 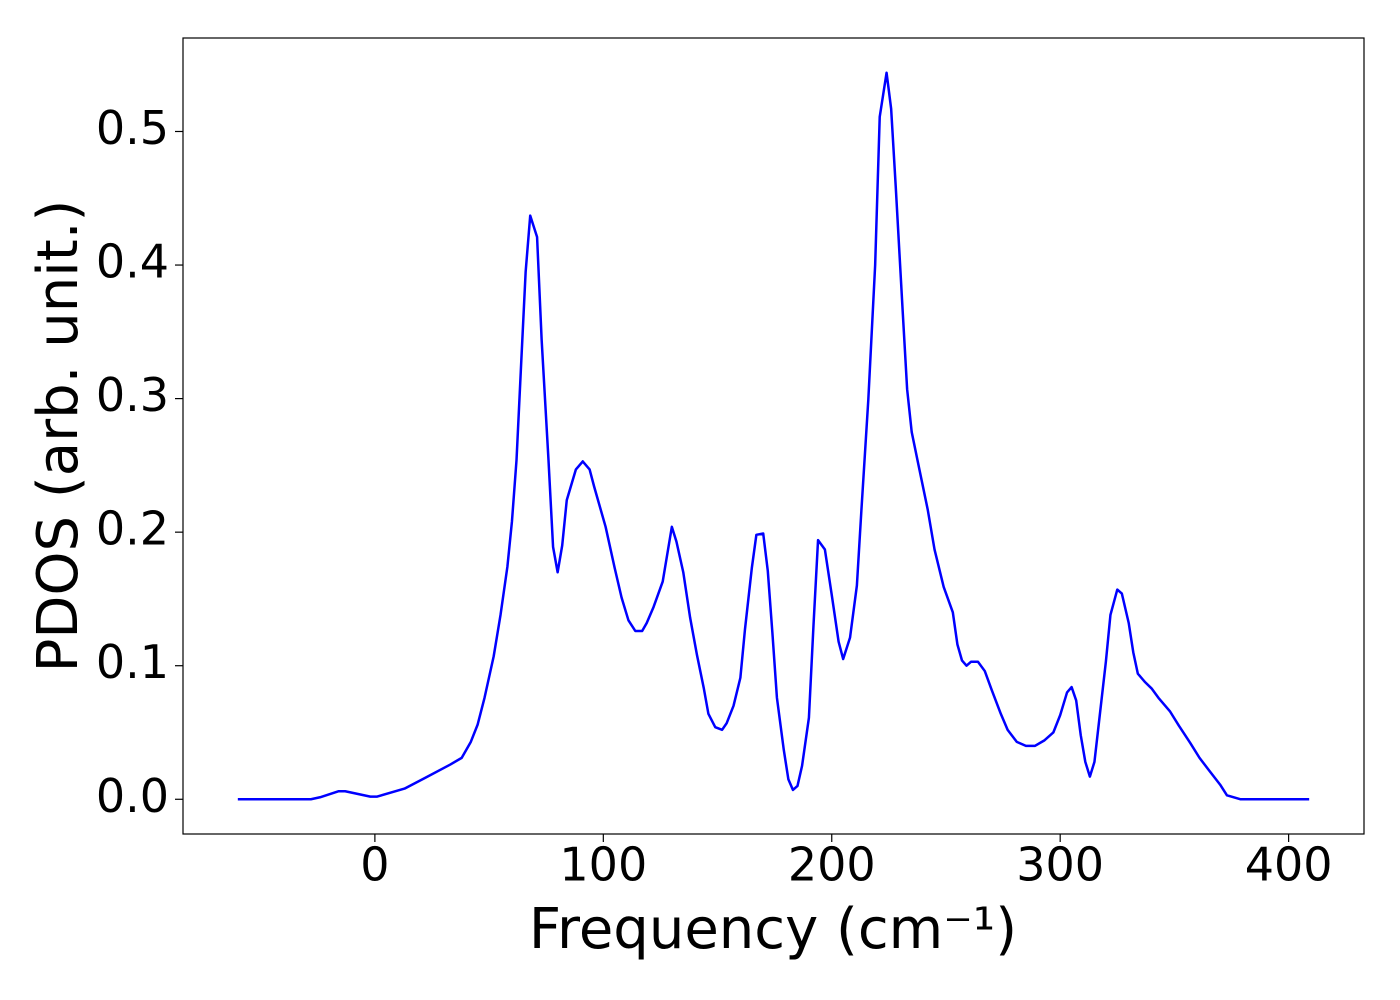 I want to click on x-tick-label: 300, so click(x=1060, y=865).